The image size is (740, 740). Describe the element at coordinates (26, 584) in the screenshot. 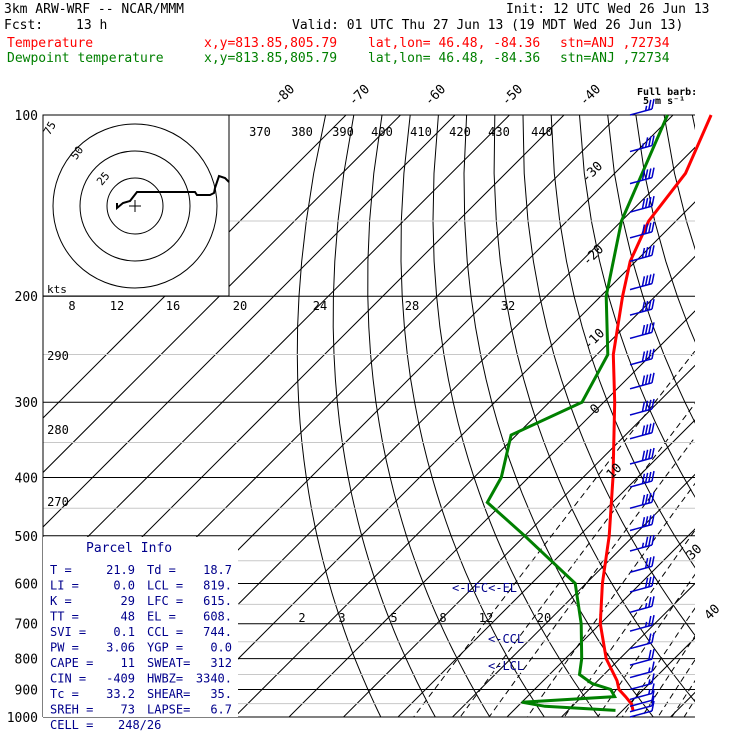

I see `pressure-tick-label: 600` at that location.